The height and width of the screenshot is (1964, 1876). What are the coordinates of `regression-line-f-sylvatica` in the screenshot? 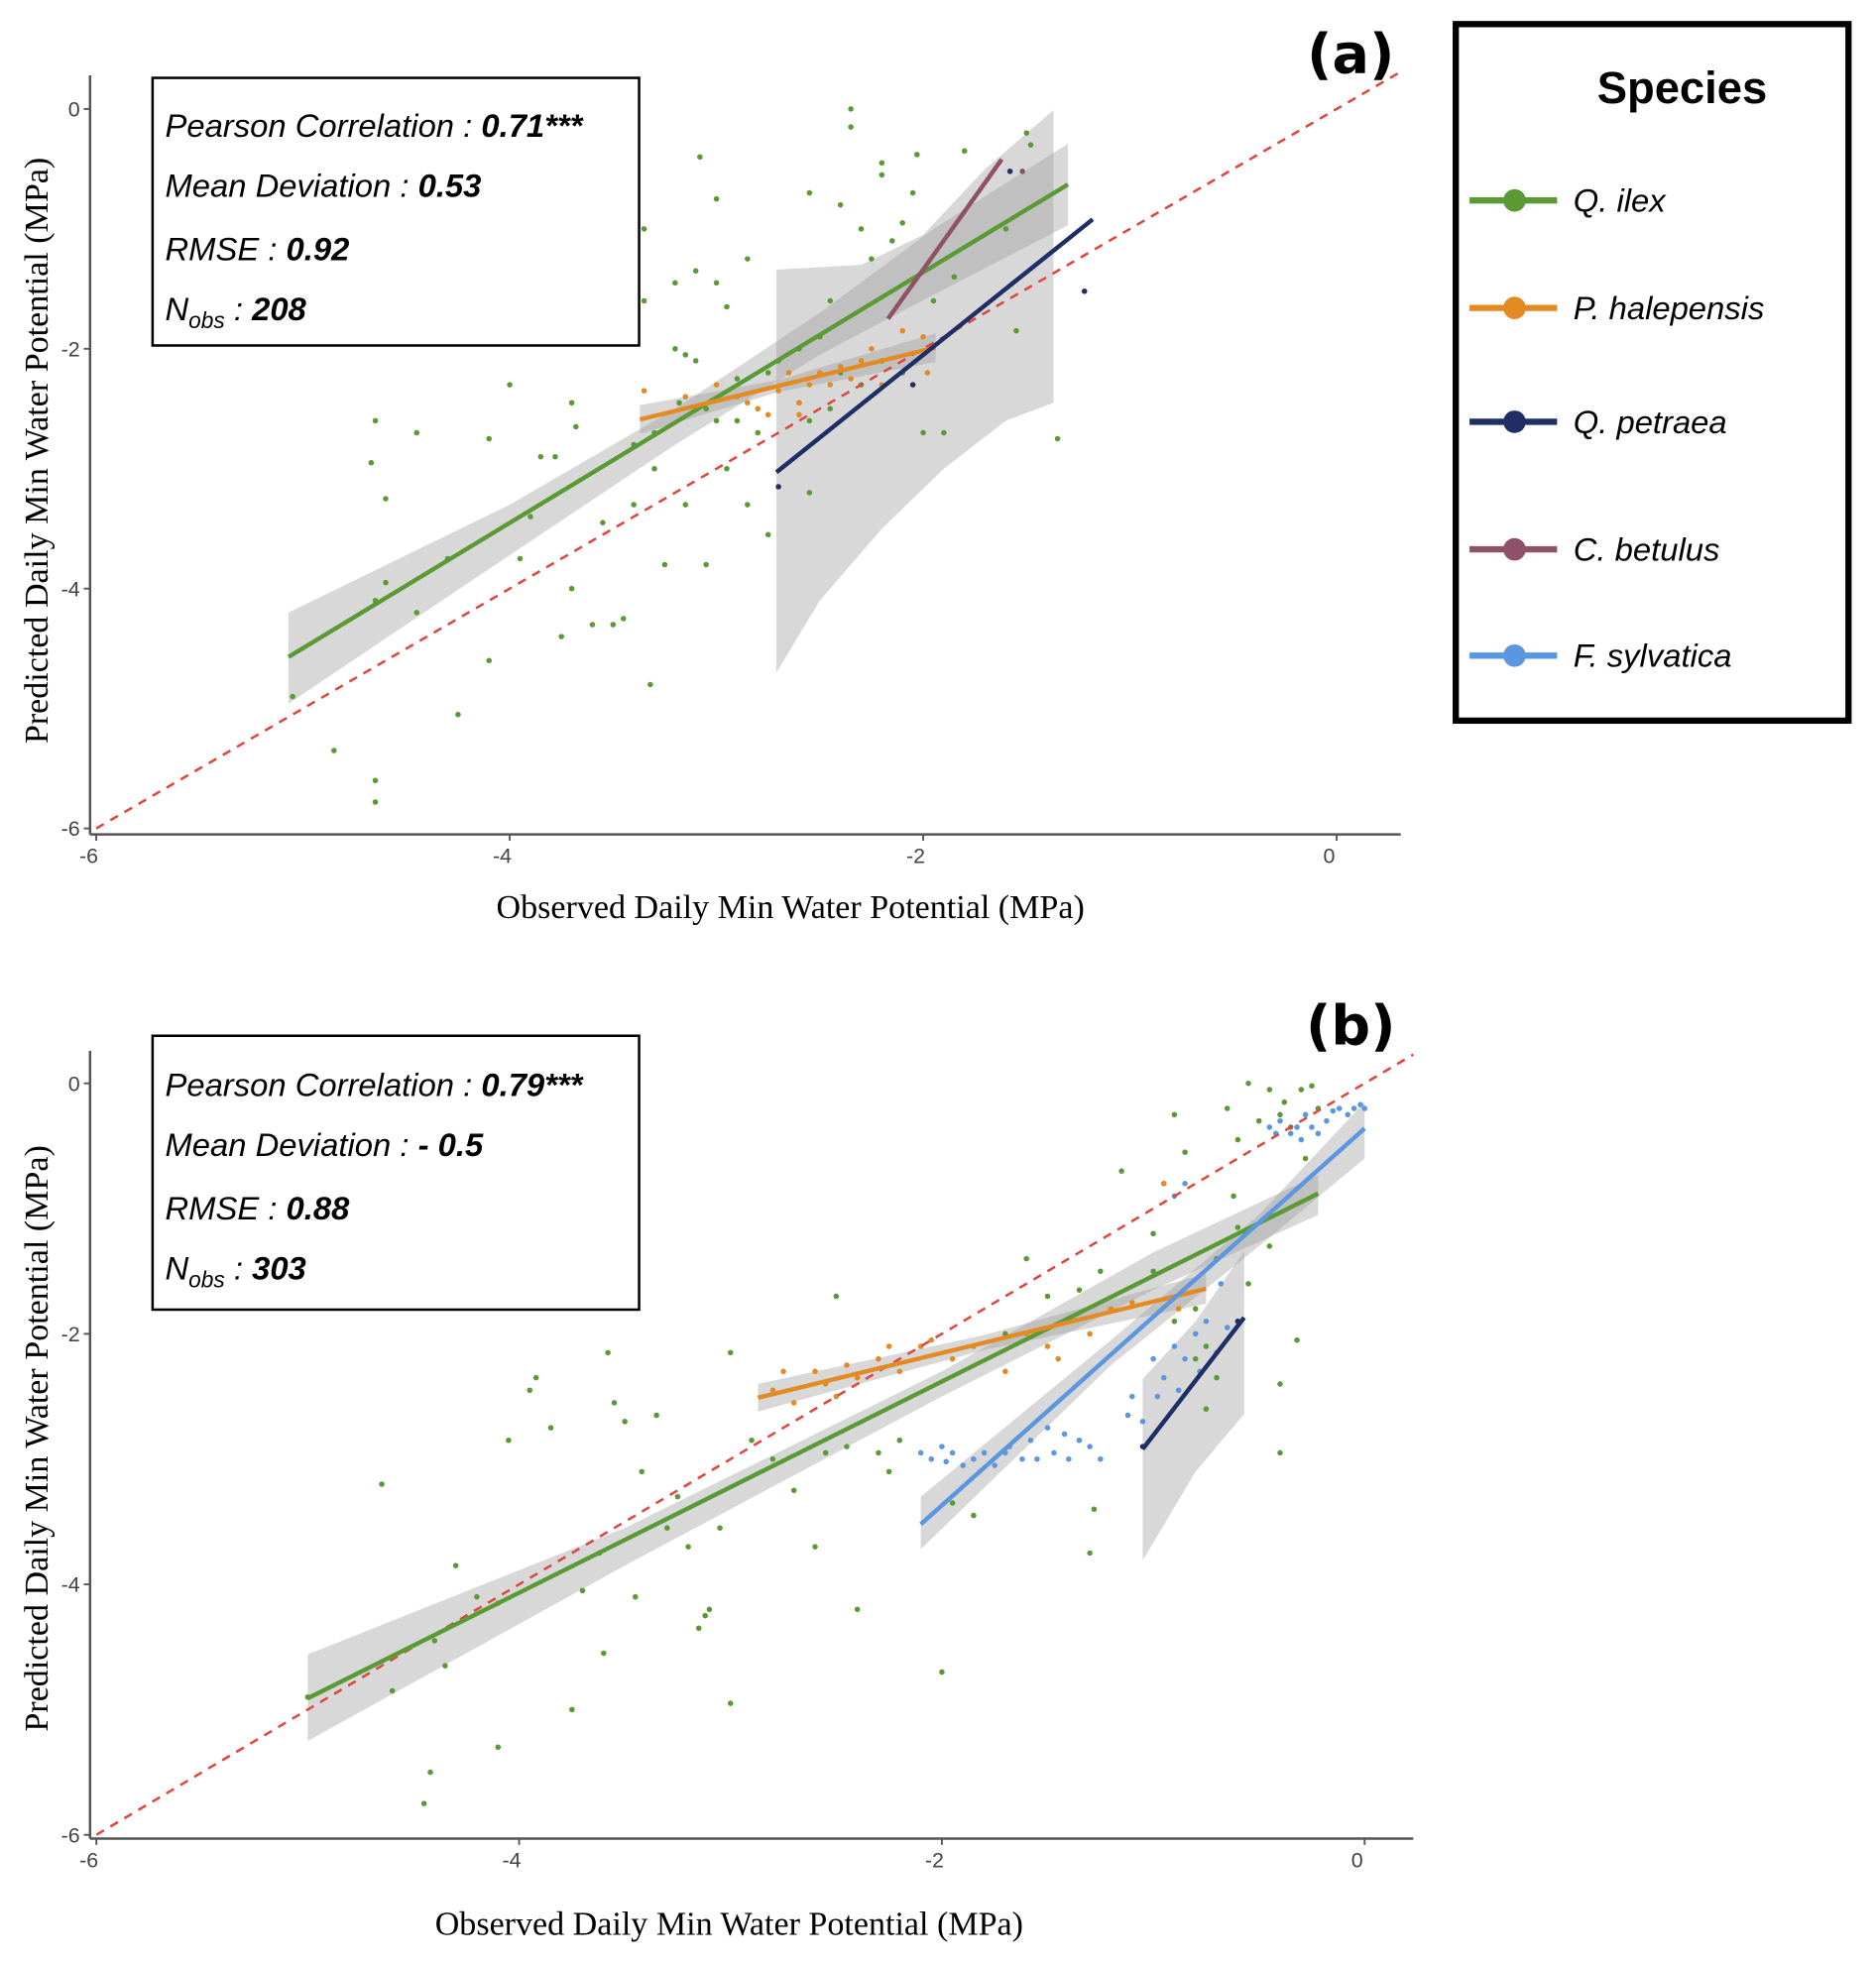 It's located at (1142, 1326).